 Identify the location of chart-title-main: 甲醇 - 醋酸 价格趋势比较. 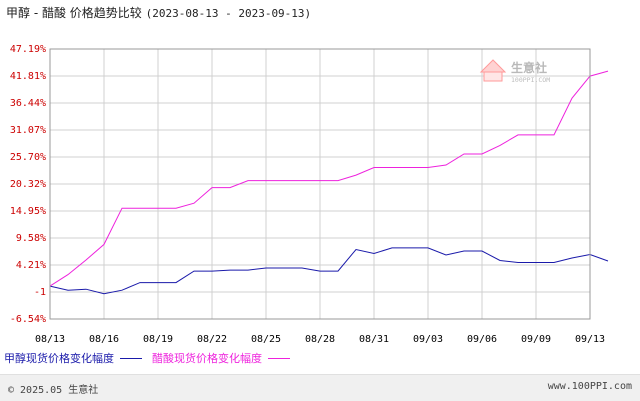
(74, 13).